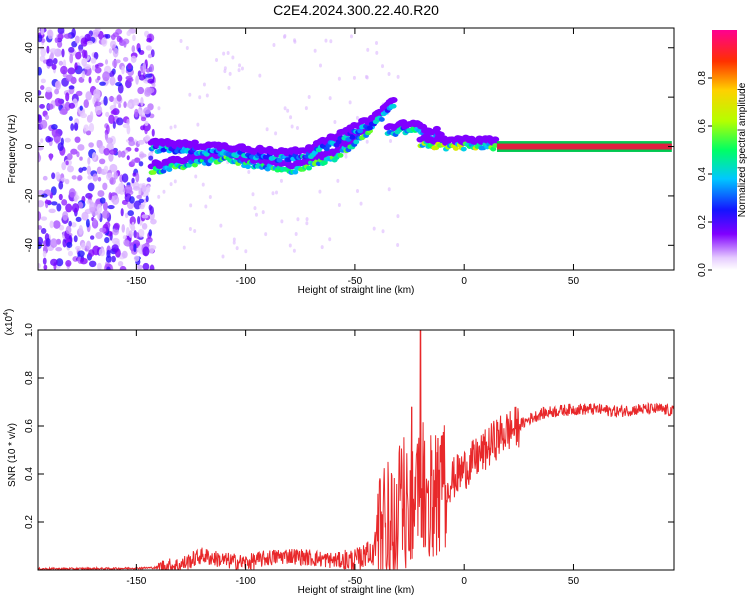 The image size is (750, 600). Describe the element at coordinates (136, 281) in the screenshot. I see `x-tick-label: -150` at that location.